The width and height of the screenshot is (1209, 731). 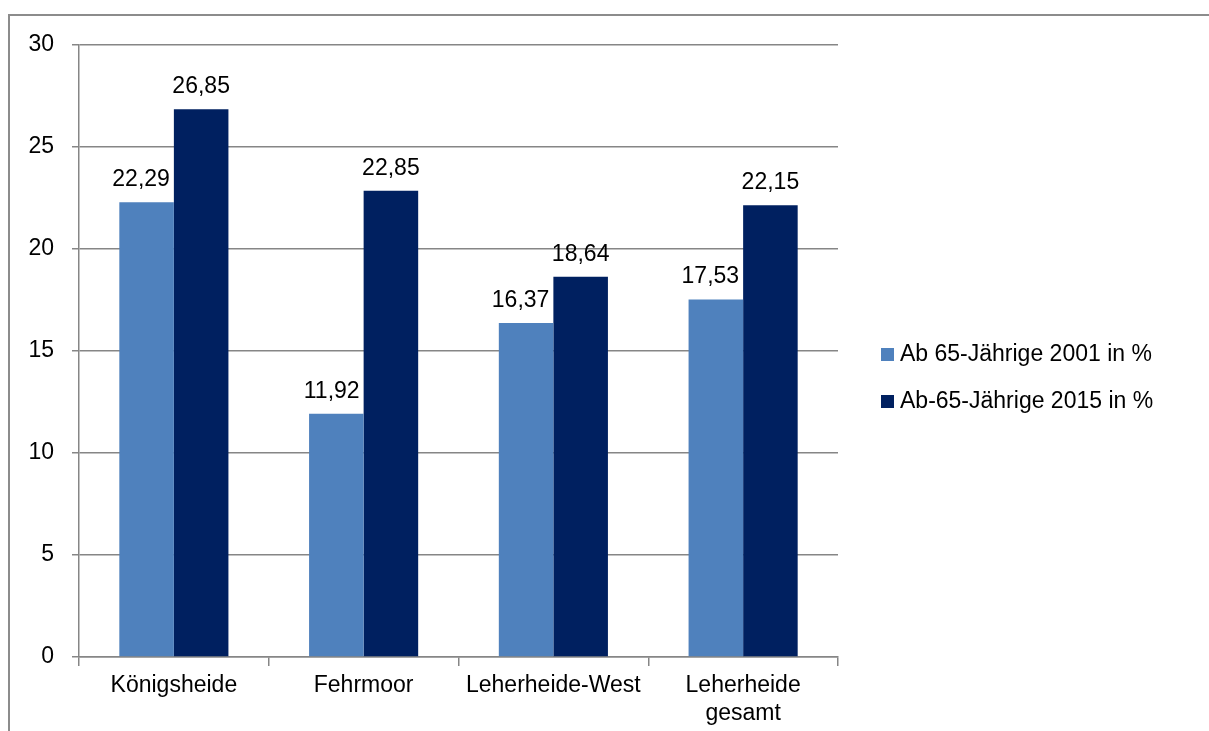 What do you see at coordinates (580, 252) in the screenshot?
I see `data-label: 18,64` at bounding box center [580, 252].